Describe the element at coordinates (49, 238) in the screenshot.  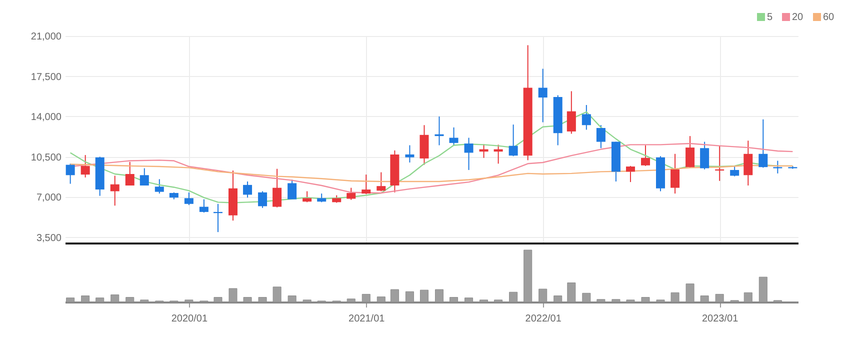
I see `y-tick-label: 3,500` at that location.